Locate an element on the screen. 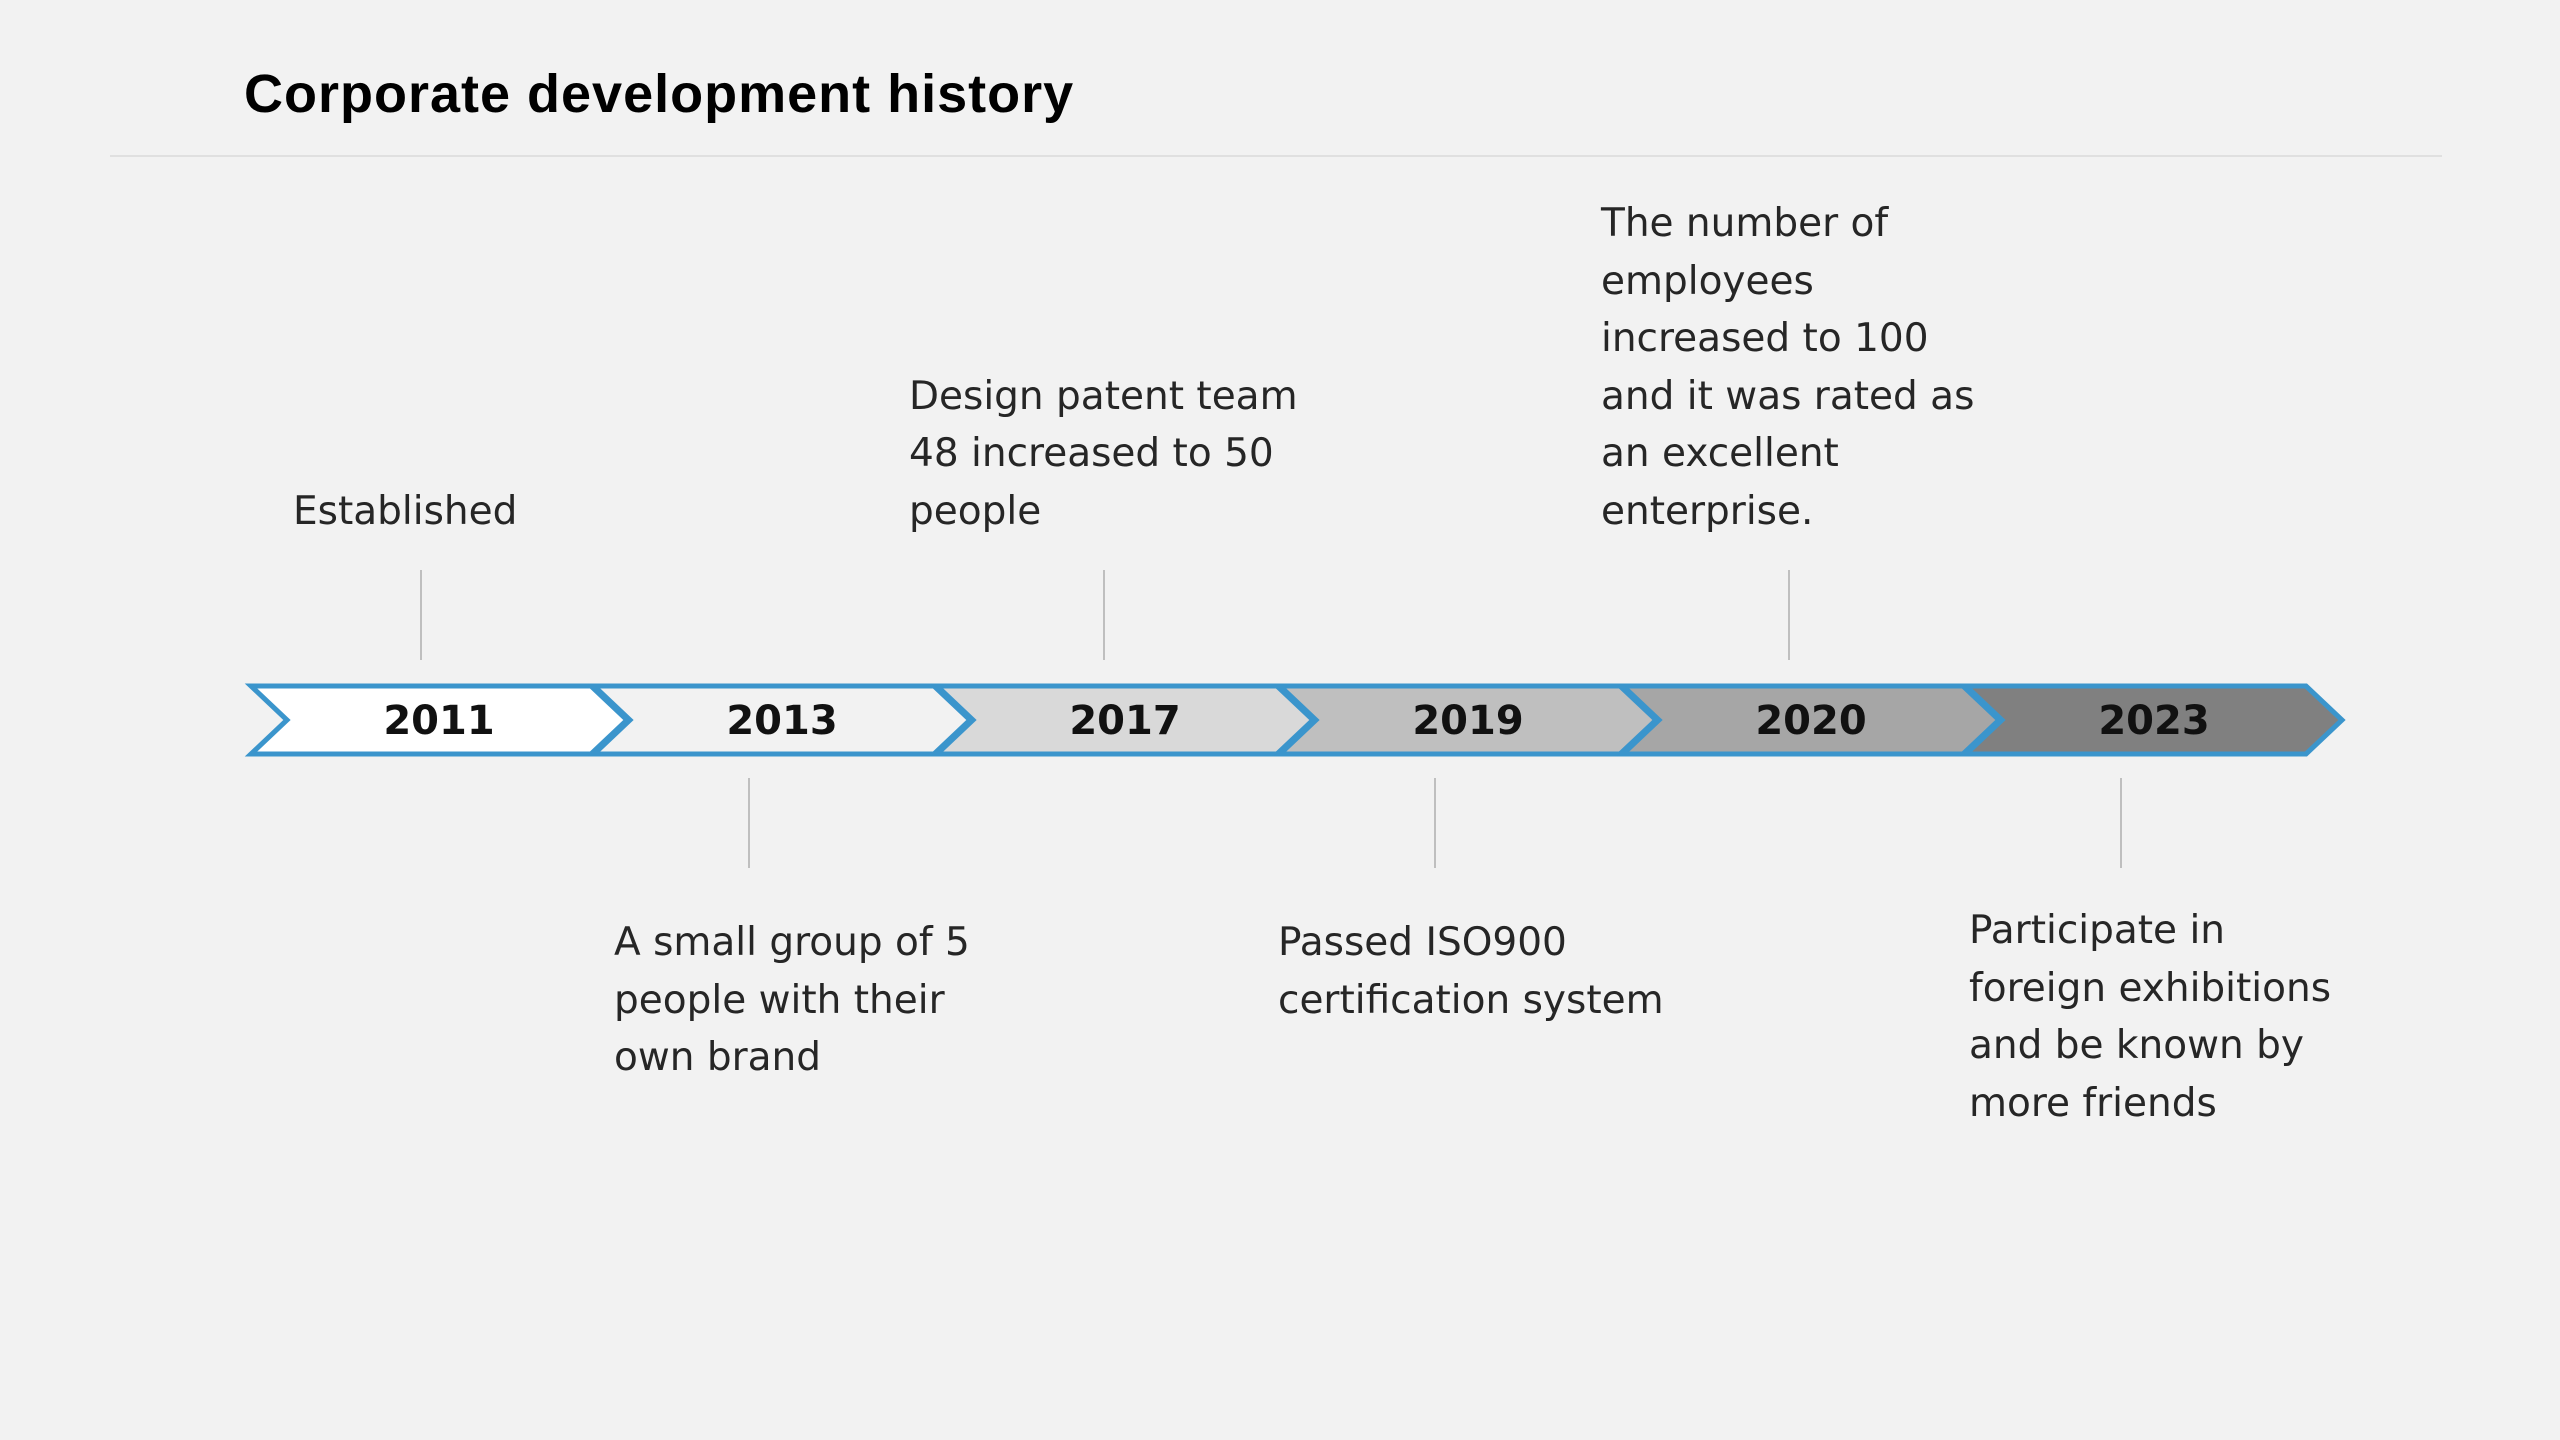  milestone-year: 2019 is located at coordinates (1467, 721).